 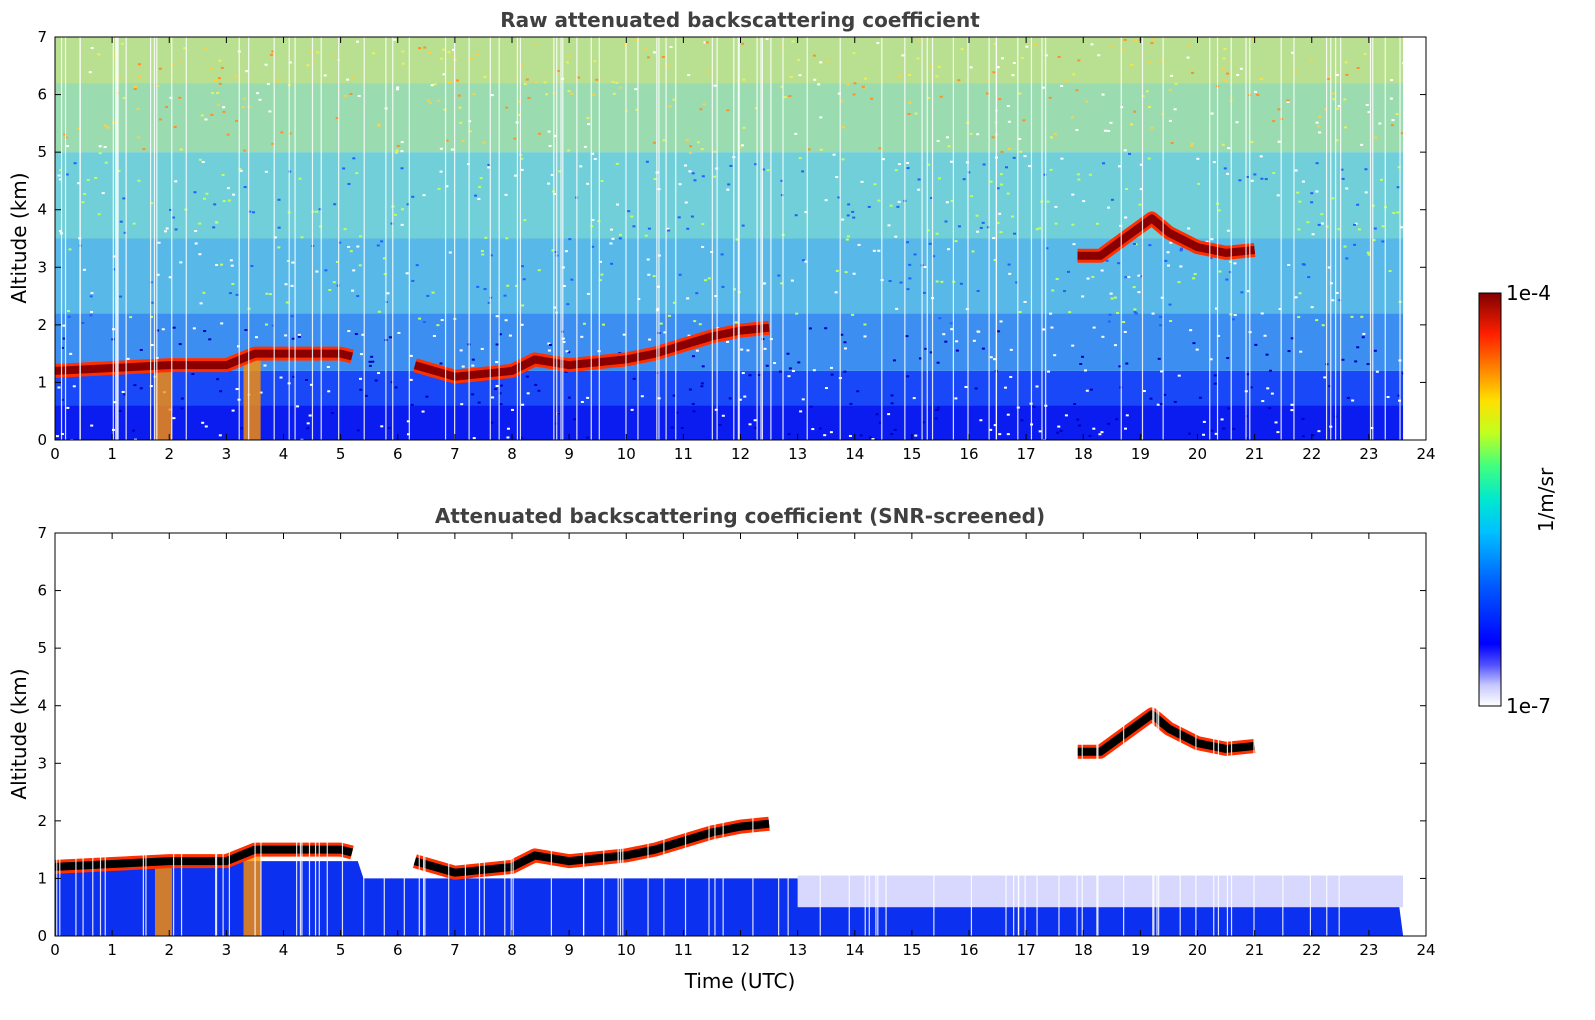 What do you see at coordinates (163, 399) in the screenshot?
I see `aerosol-plume` at bounding box center [163, 399].